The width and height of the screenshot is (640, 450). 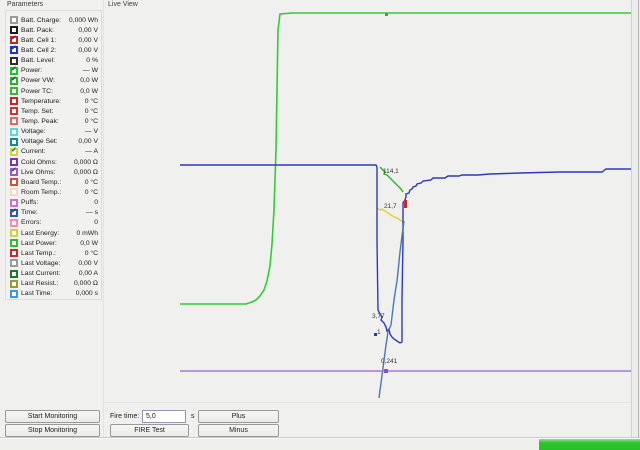 I want to click on parameter-row: Room Temp.: 0 °C, so click(x=53, y=192).